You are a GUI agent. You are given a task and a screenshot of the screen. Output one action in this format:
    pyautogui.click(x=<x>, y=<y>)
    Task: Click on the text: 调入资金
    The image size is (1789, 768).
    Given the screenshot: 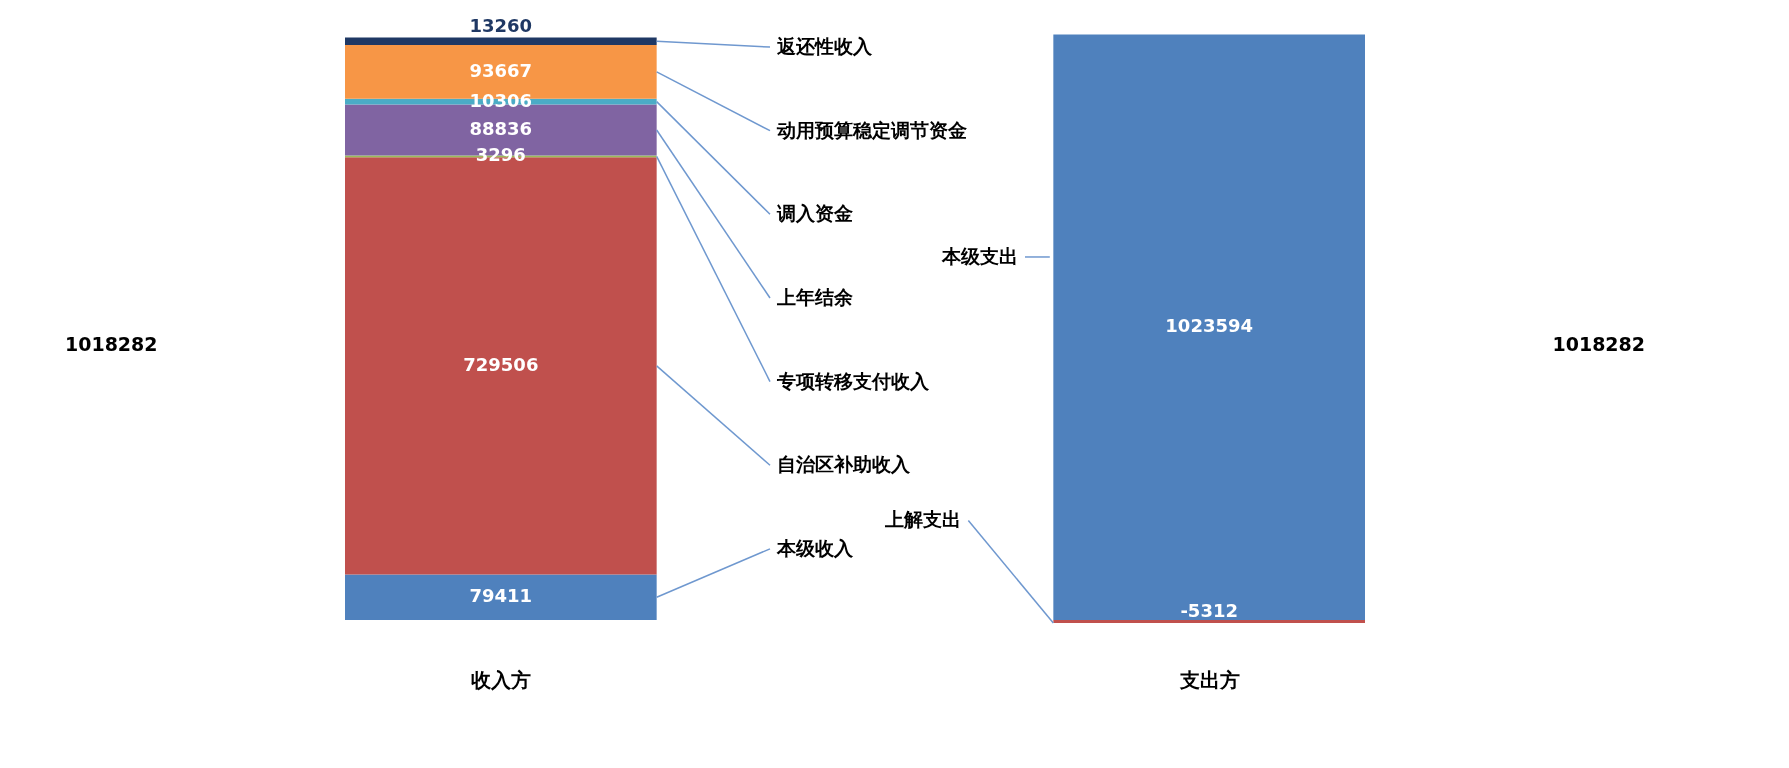 What is the action you would take?
    pyautogui.click(x=815, y=213)
    